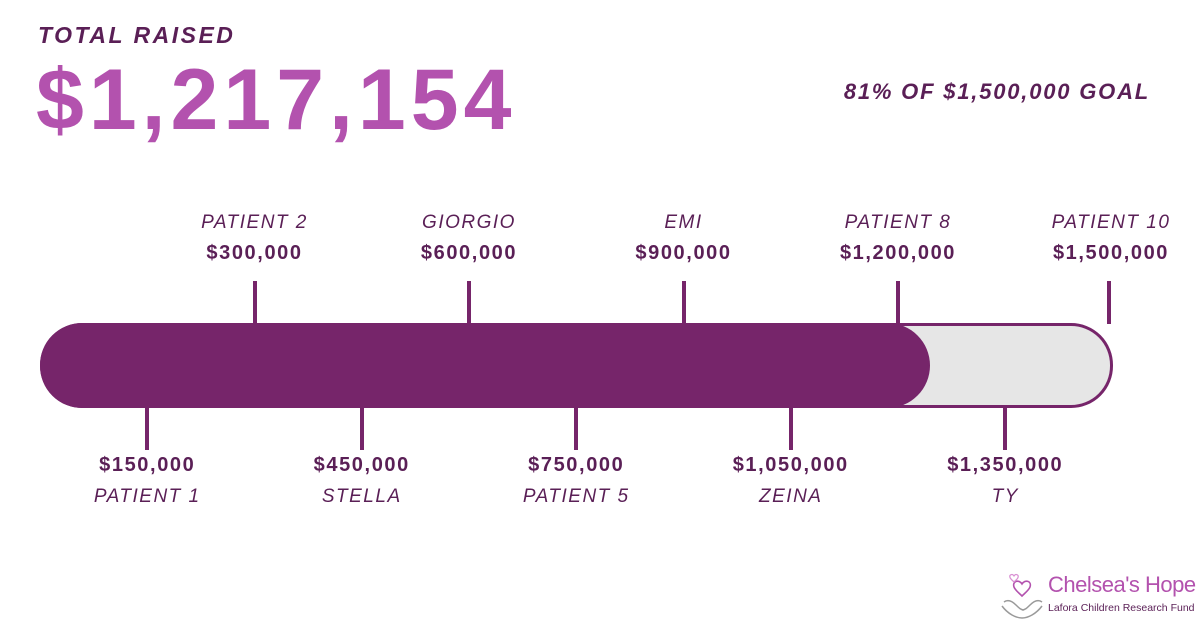 This screenshot has width=1200, height=630. Describe the element at coordinates (898, 222) in the screenshot. I see `milestone-name: PATIENT 8` at that location.